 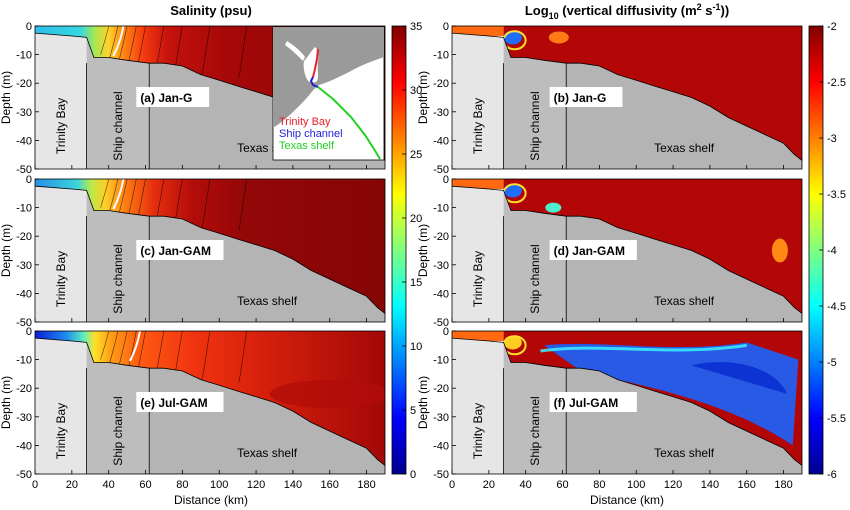 What do you see at coordinates (627, 500) in the screenshot?
I see `diffusivity-xlabel: Distance (km)` at bounding box center [627, 500].